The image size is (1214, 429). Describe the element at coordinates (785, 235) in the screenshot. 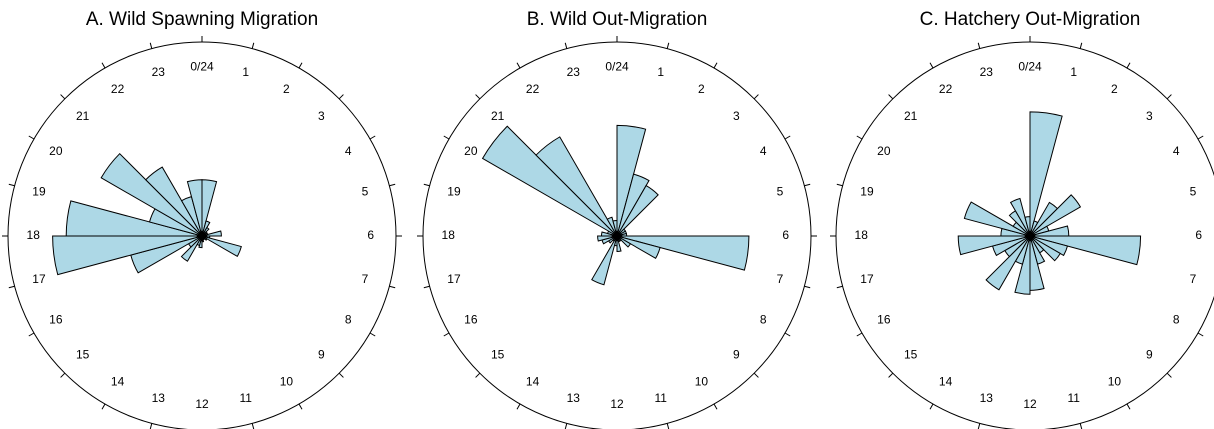

I see `hour-label: 6` at that location.